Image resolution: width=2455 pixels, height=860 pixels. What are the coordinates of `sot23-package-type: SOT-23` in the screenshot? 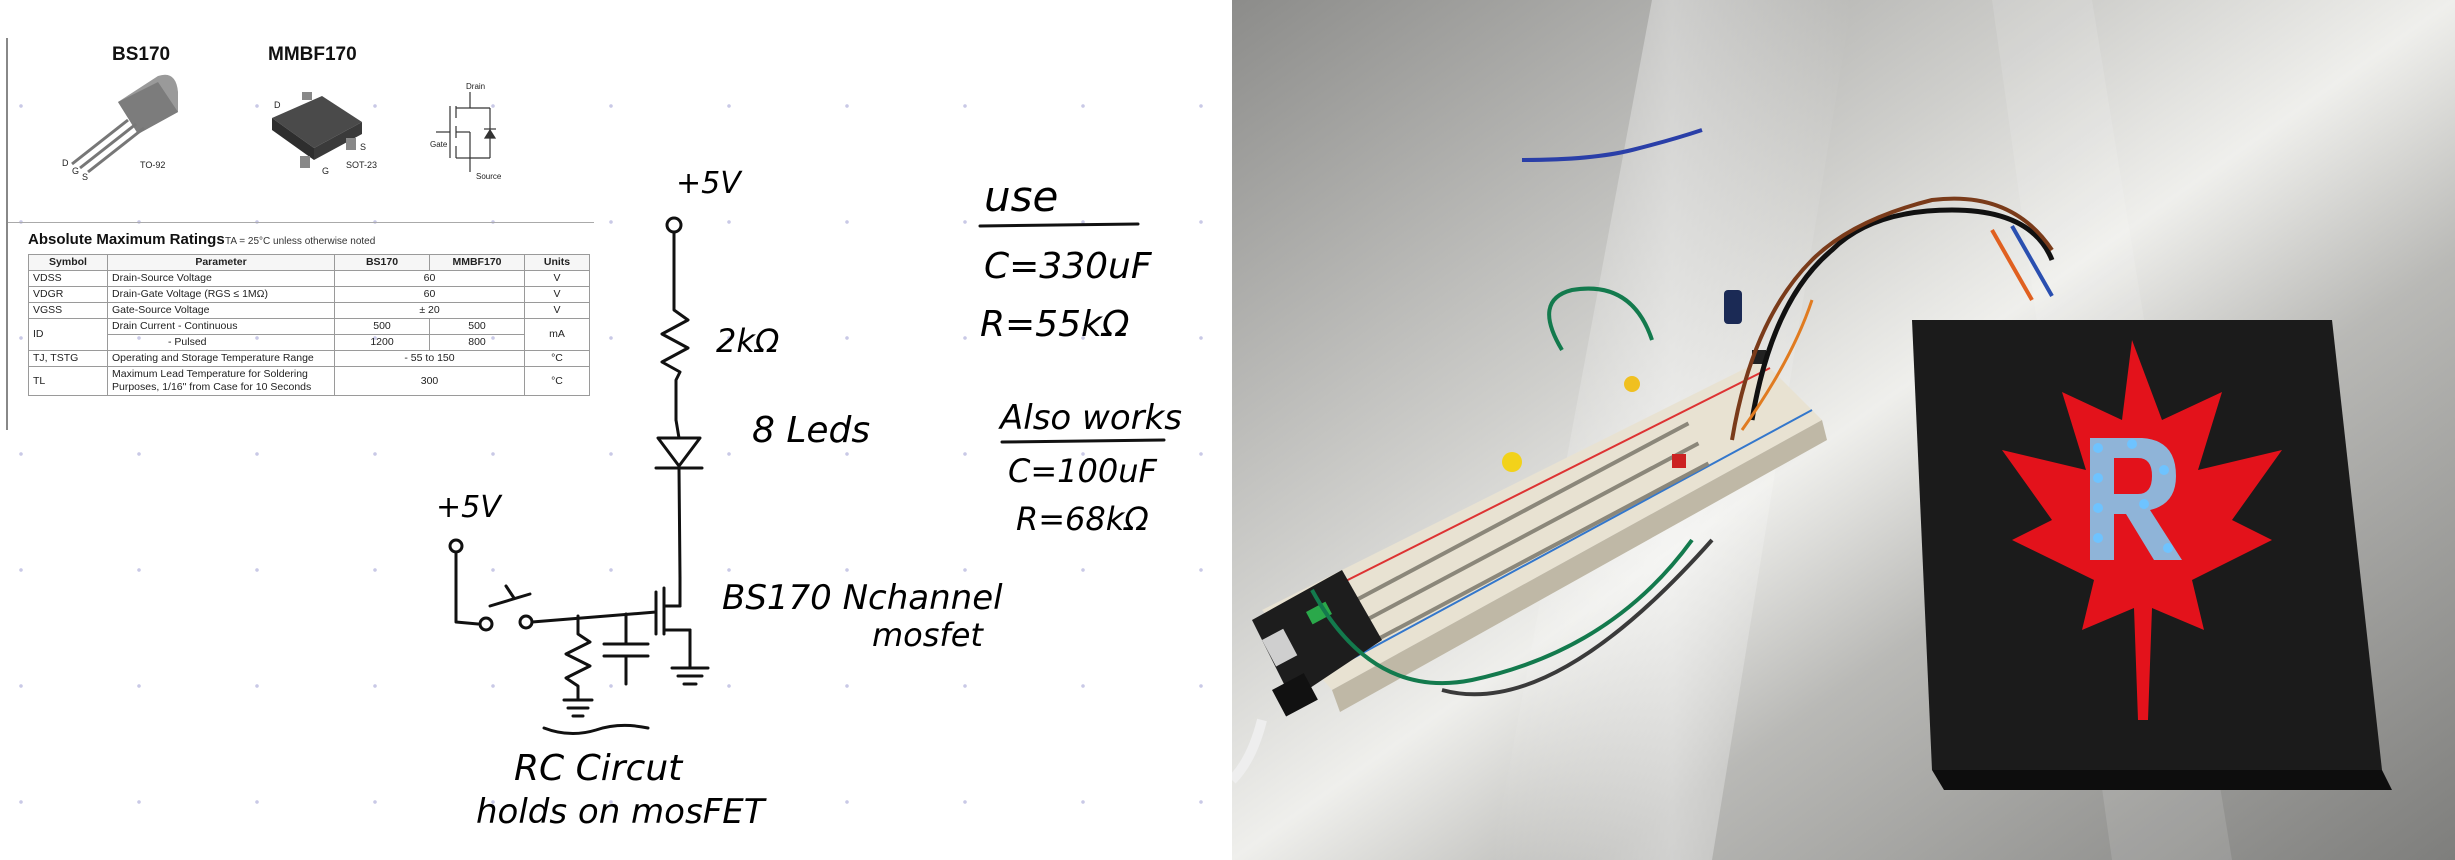 It's located at (362, 165).